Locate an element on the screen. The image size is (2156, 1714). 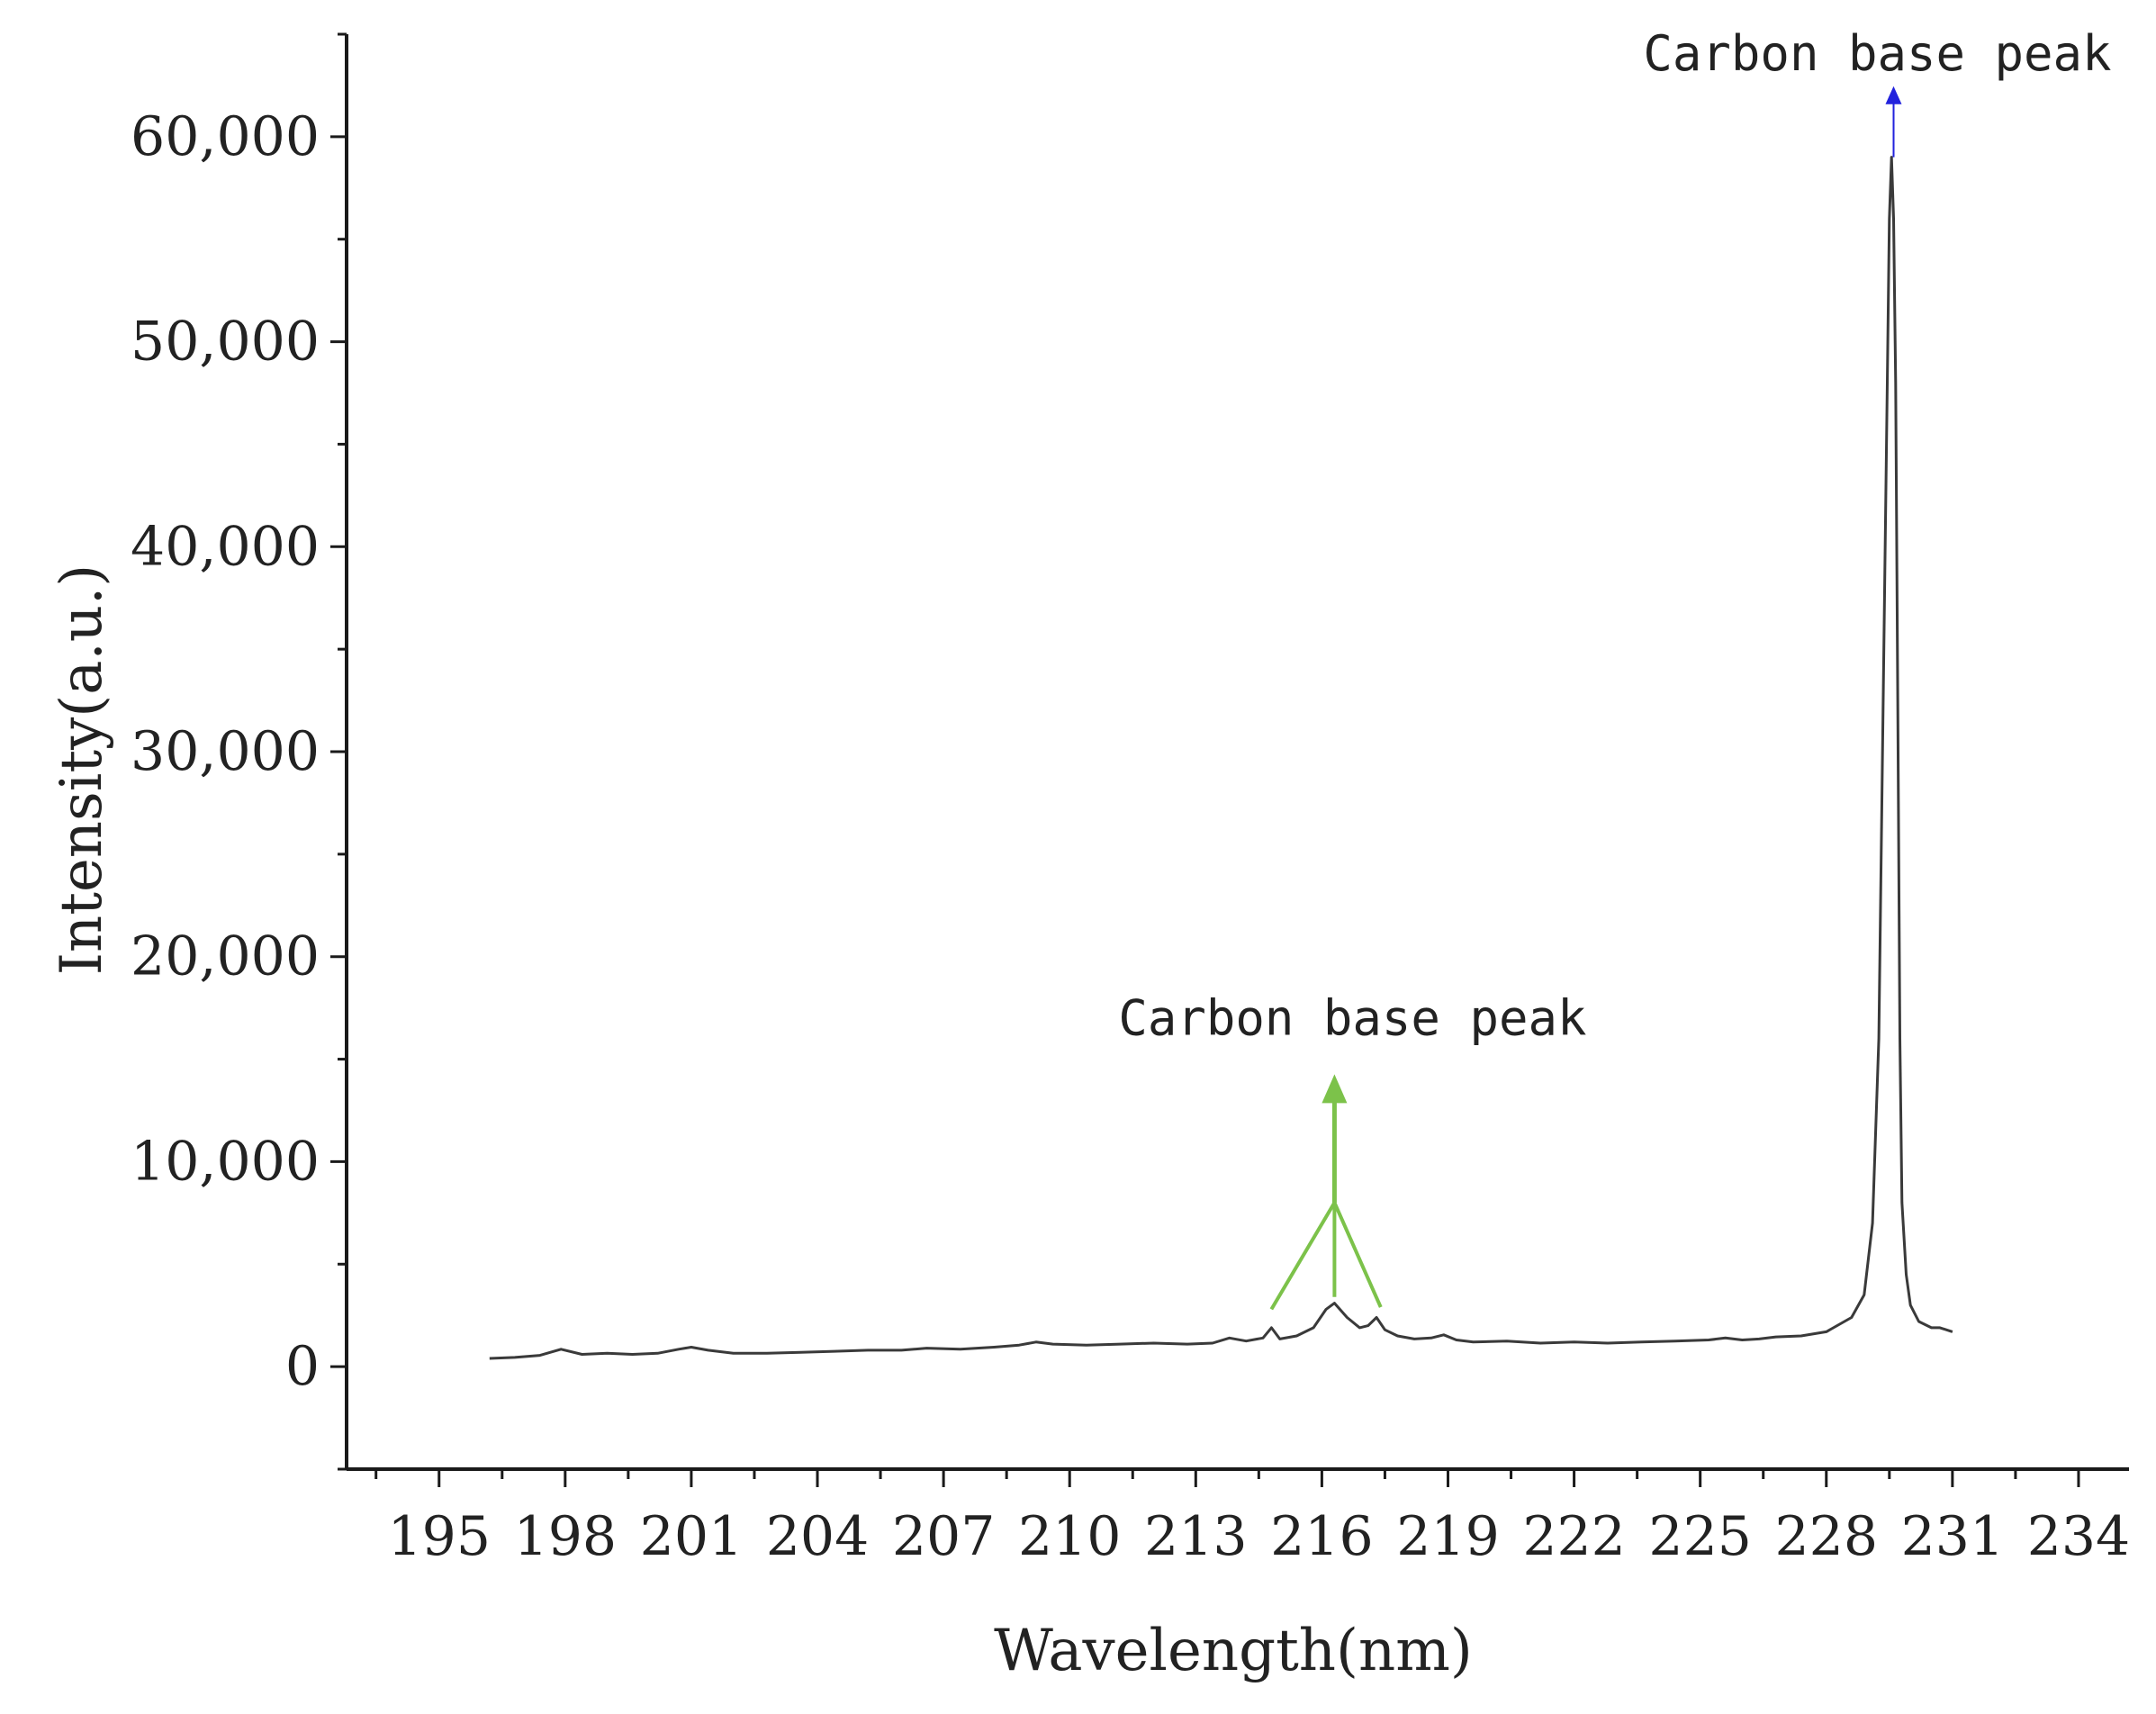
y-tick-label: 0 is located at coordinates (302, 1366).